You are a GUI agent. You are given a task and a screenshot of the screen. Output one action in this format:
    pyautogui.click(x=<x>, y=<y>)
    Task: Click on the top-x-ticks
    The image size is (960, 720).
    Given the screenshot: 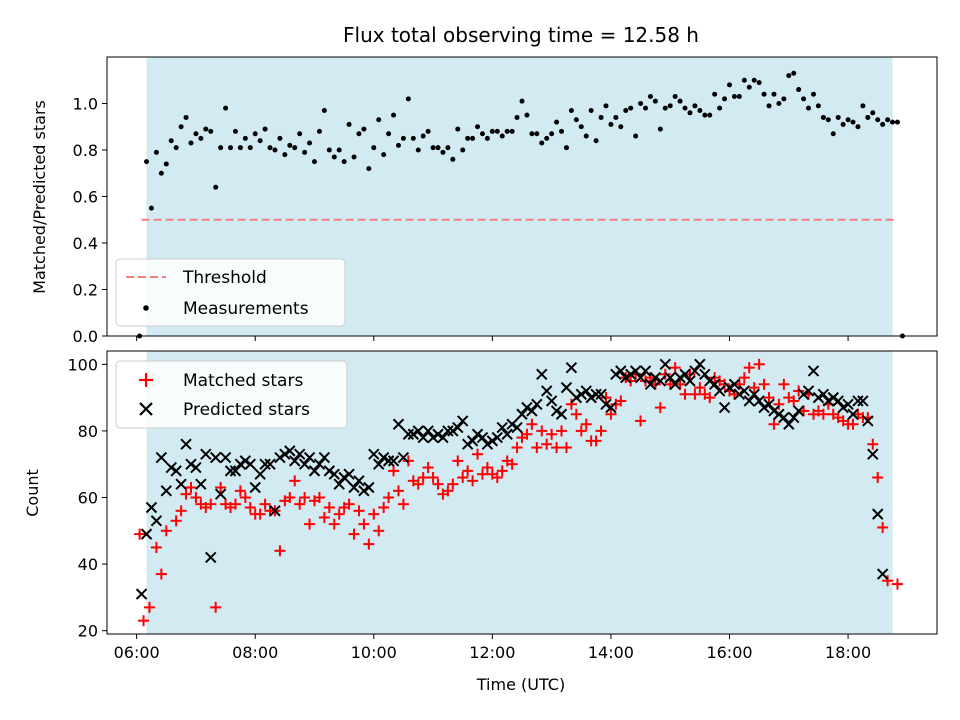 What is the action you would take?
    pyautogui.click(x=492, y=338)
    